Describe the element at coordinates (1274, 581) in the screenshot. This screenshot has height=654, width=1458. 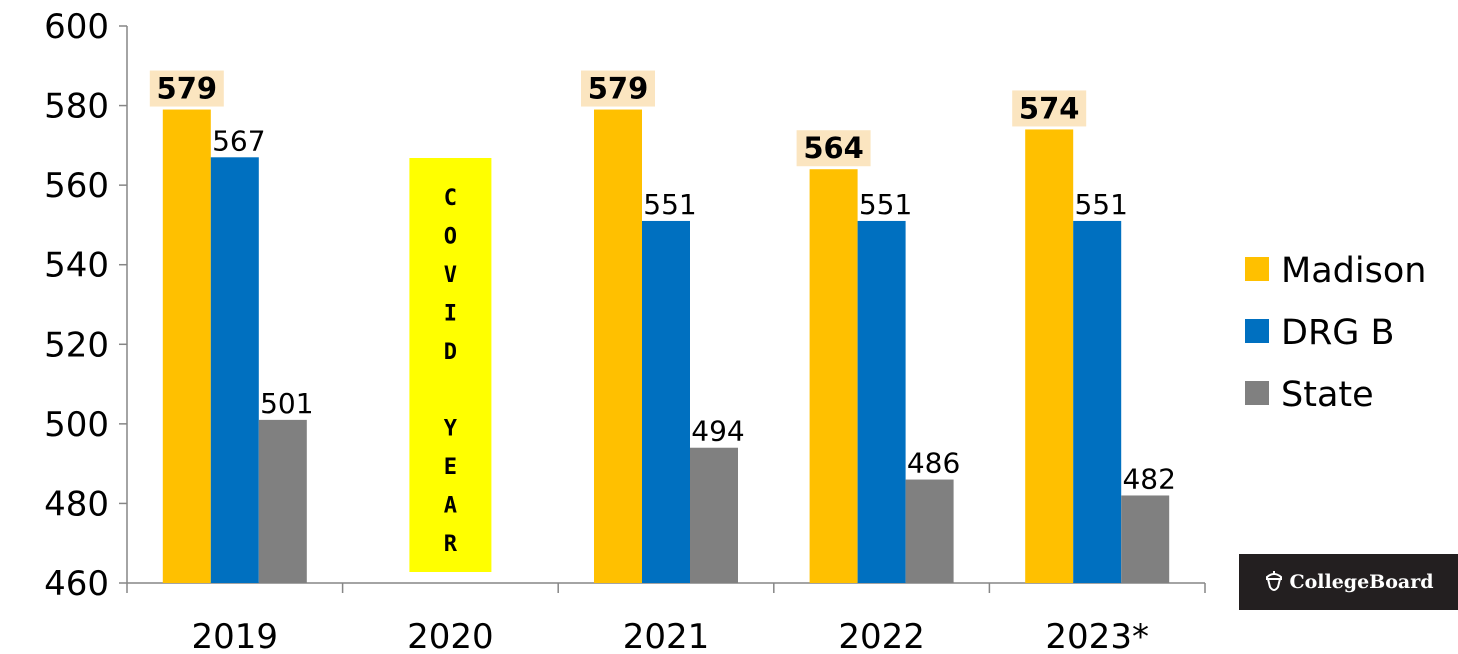
I see `acorn-icon` at that location.